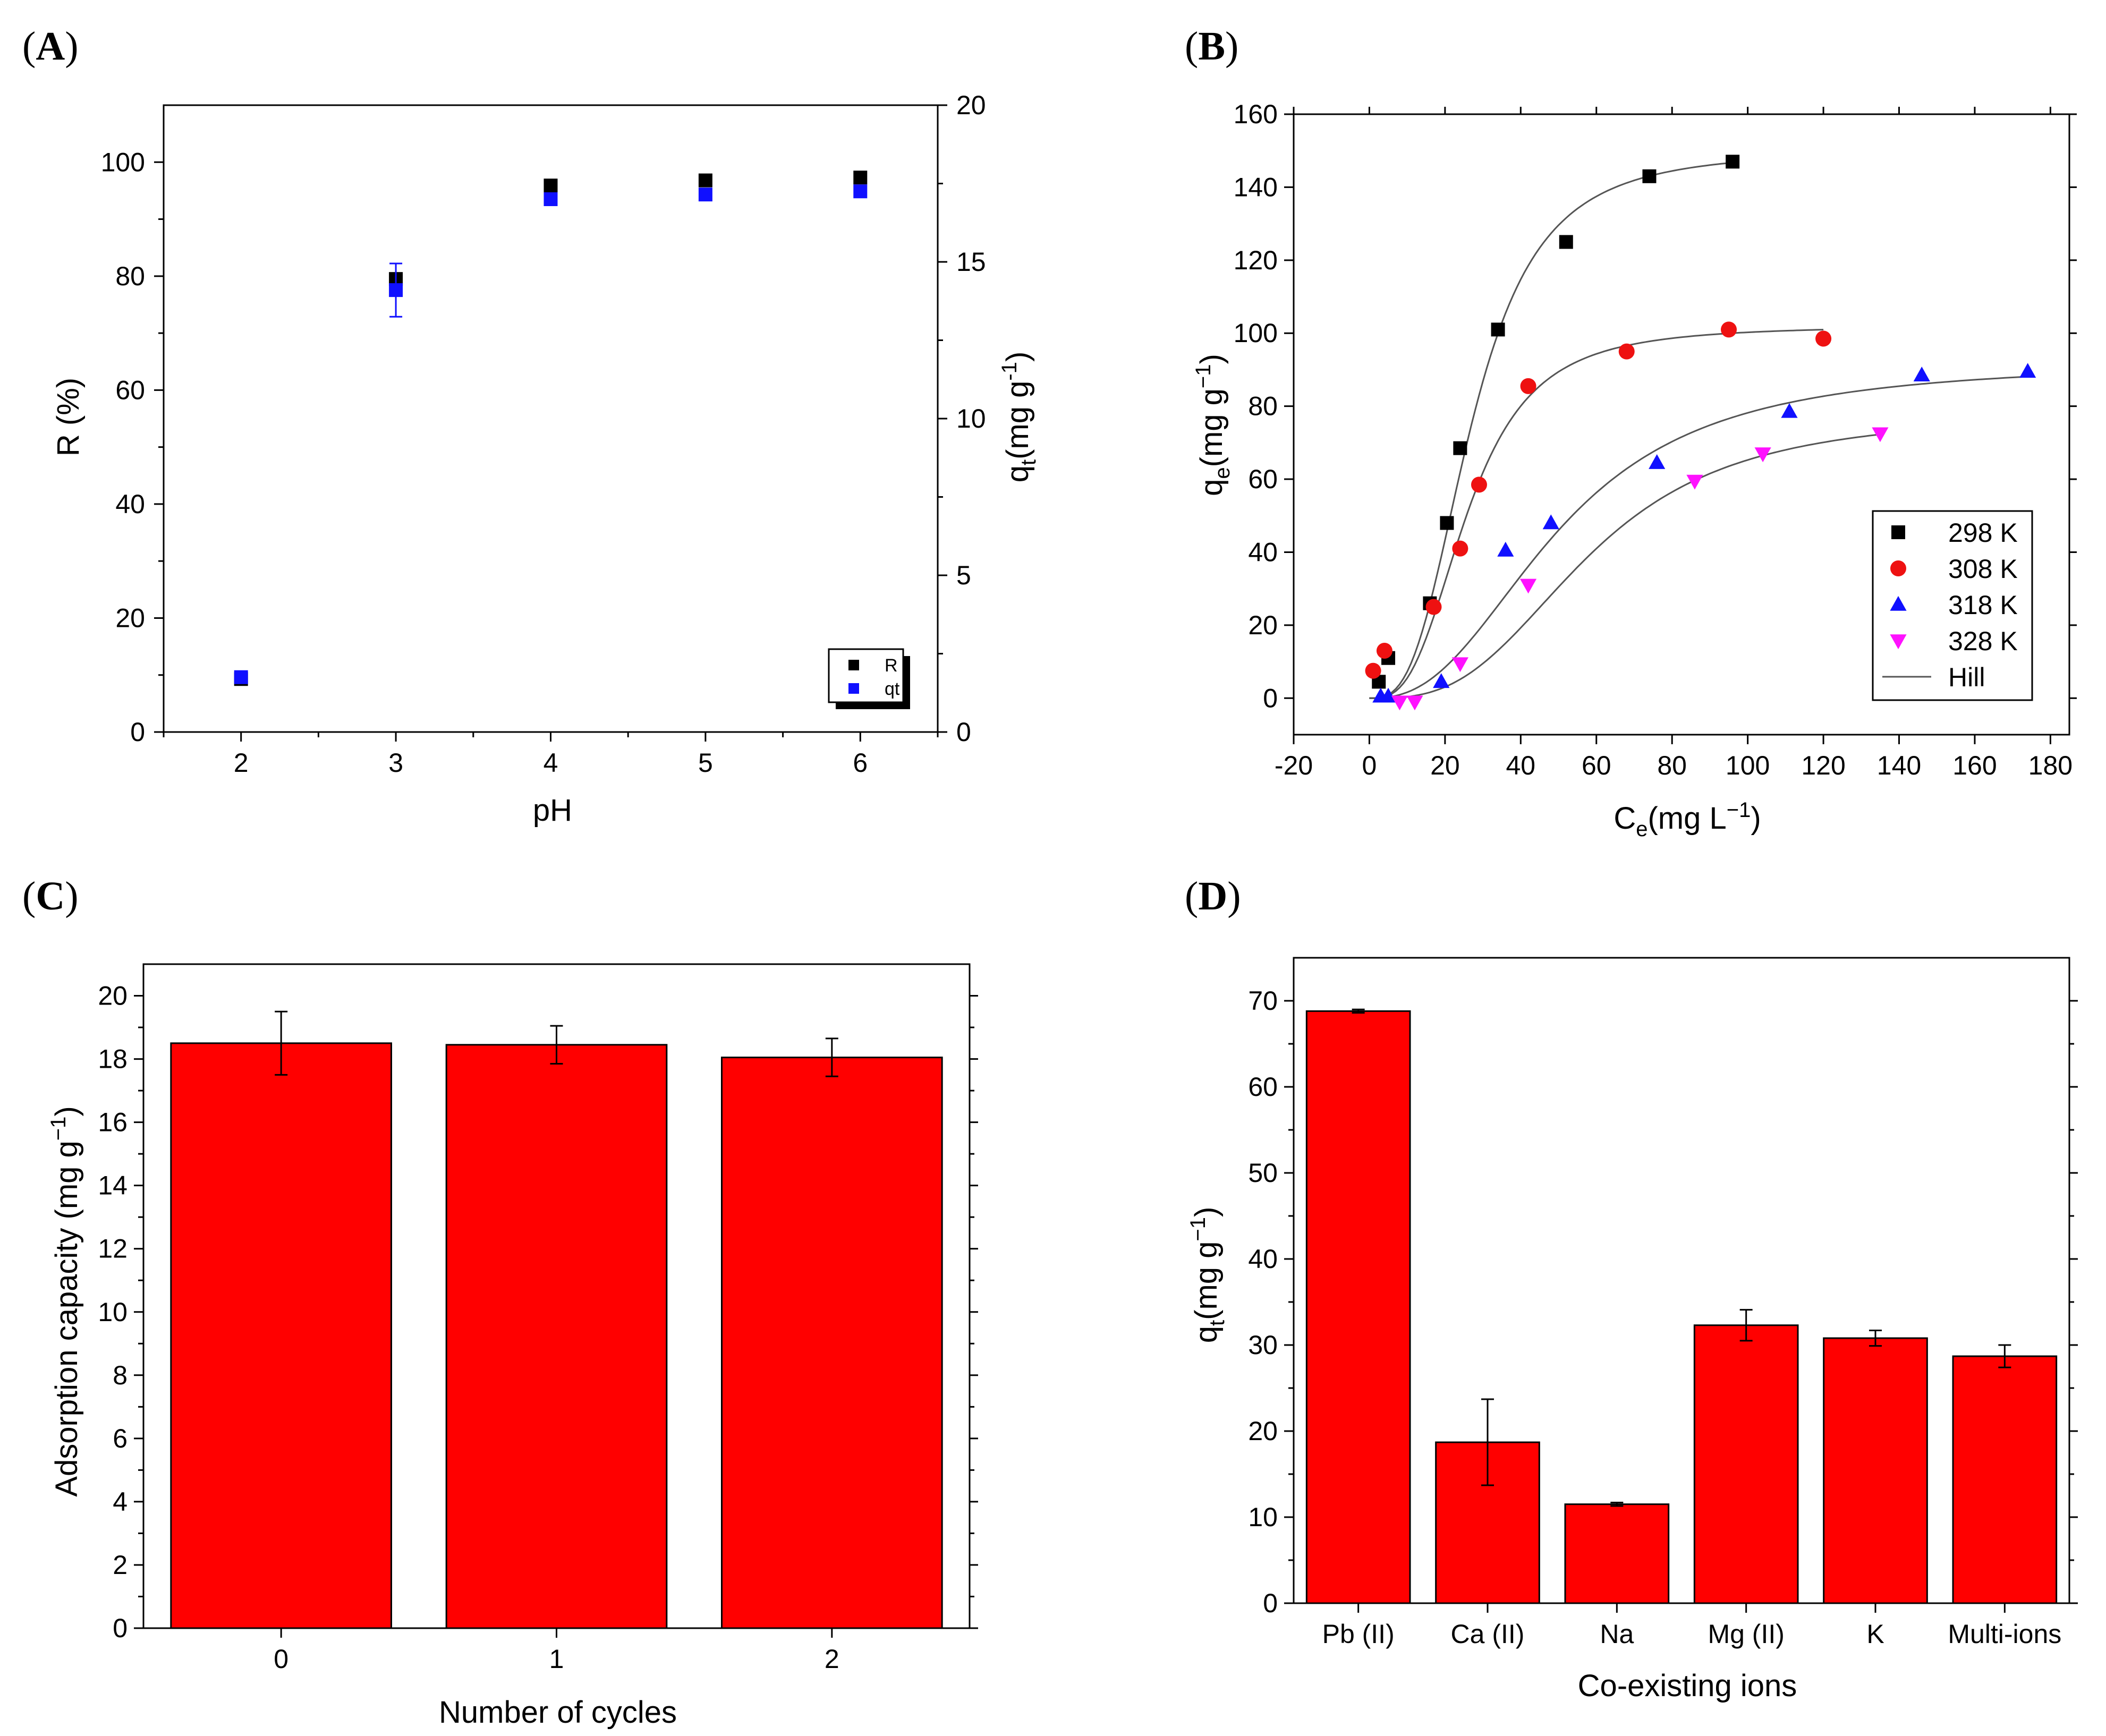 The height and width of the screenshot is (1736, 2106). What do you see at coordinates (50, 46) in the screenshot?
I see `panel-letter-a: (A)` at bounding box center [50, 46].